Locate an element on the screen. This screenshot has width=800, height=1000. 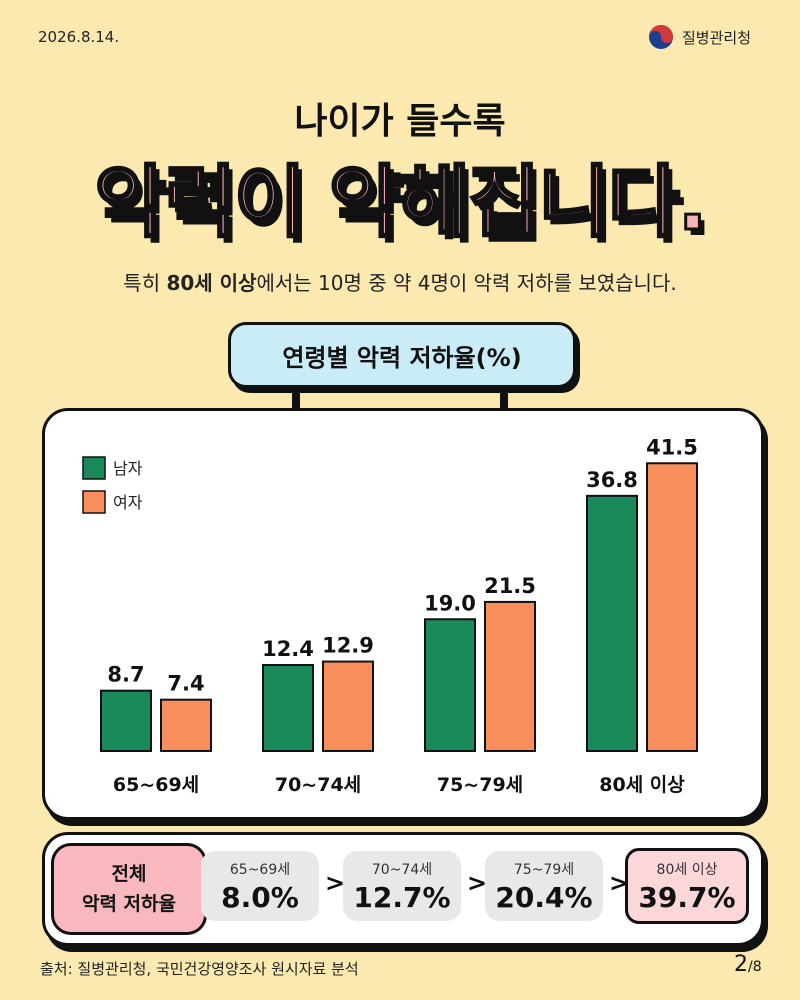
summary-item-label: 80세 이상 is located at coordinates (687, 870).